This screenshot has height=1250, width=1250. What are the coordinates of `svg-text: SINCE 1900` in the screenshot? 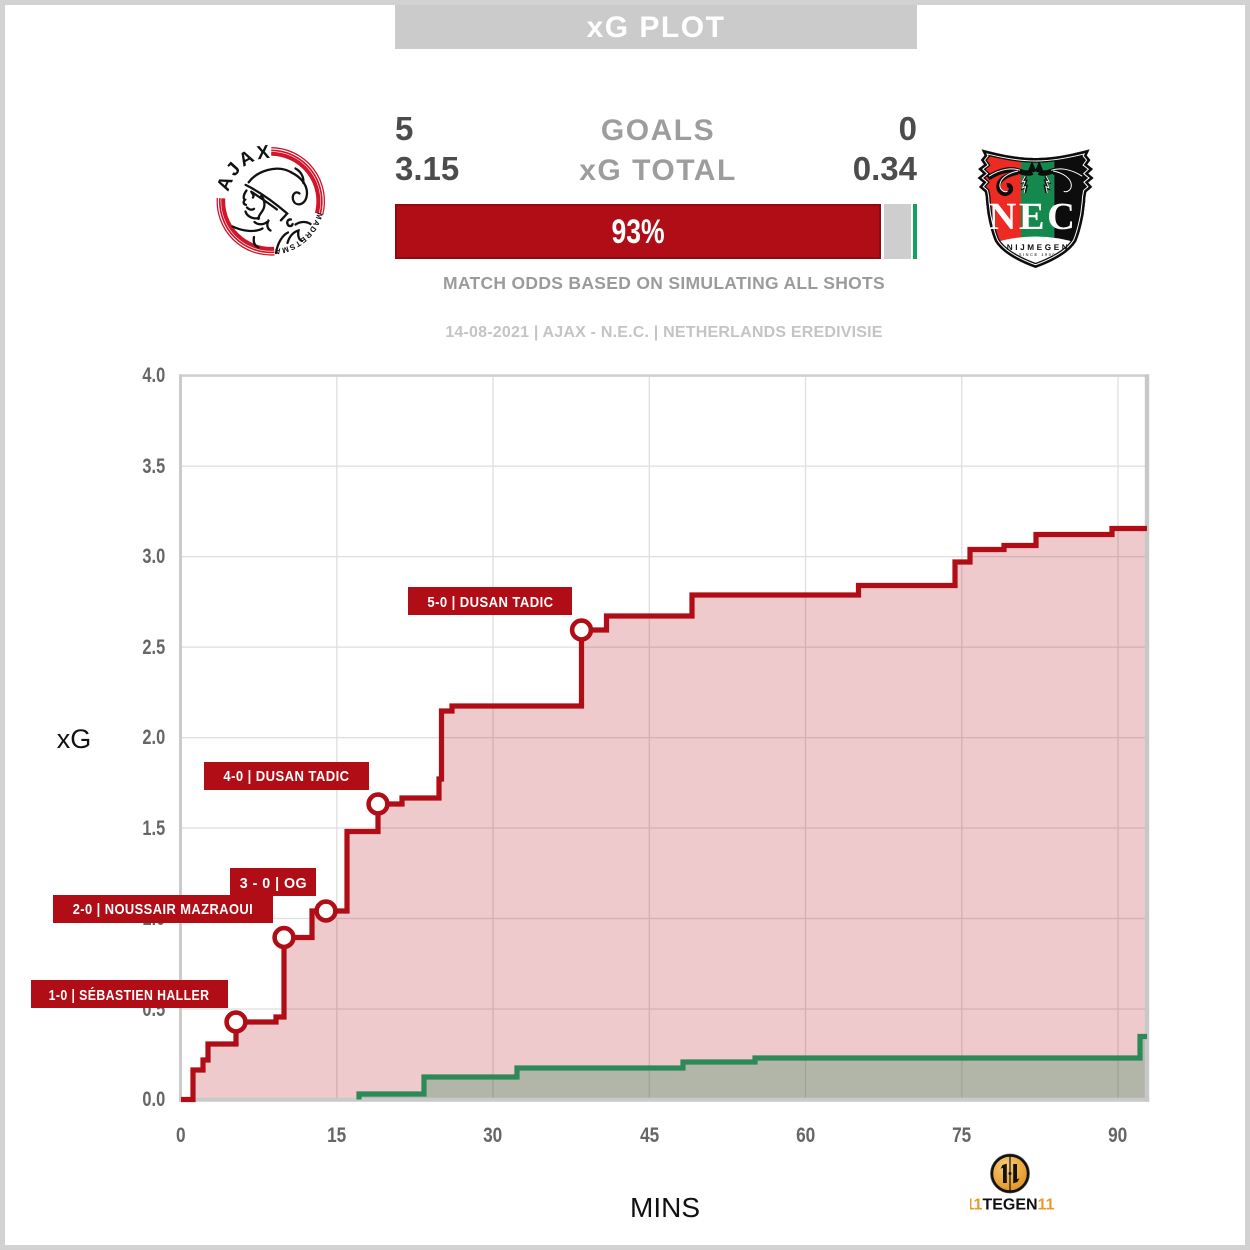 It's located at (1037, 254).